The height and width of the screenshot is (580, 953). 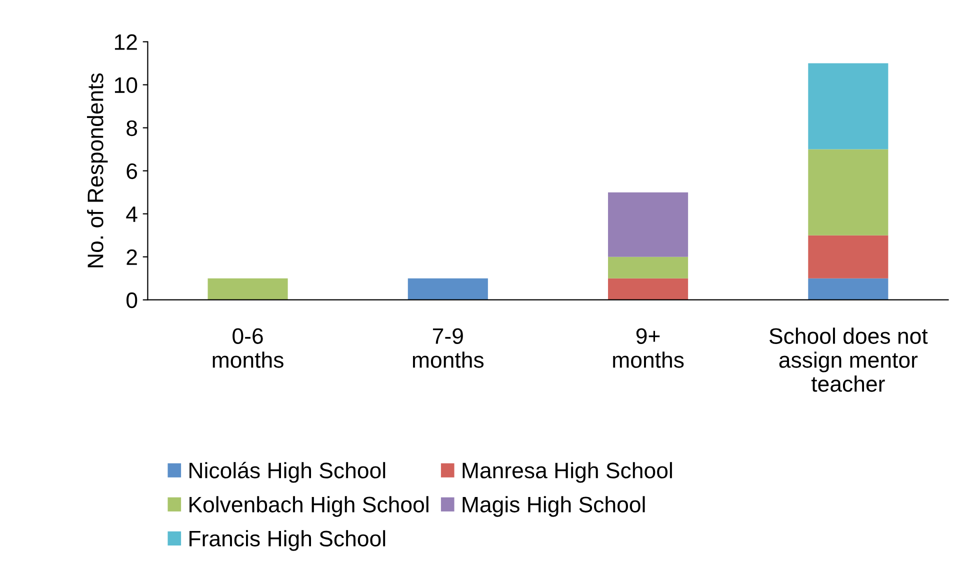 What do you see at coordinates (132, 214) in the screenshot?
I see `y-tick-label: 4` at bounding box center [132, 214].